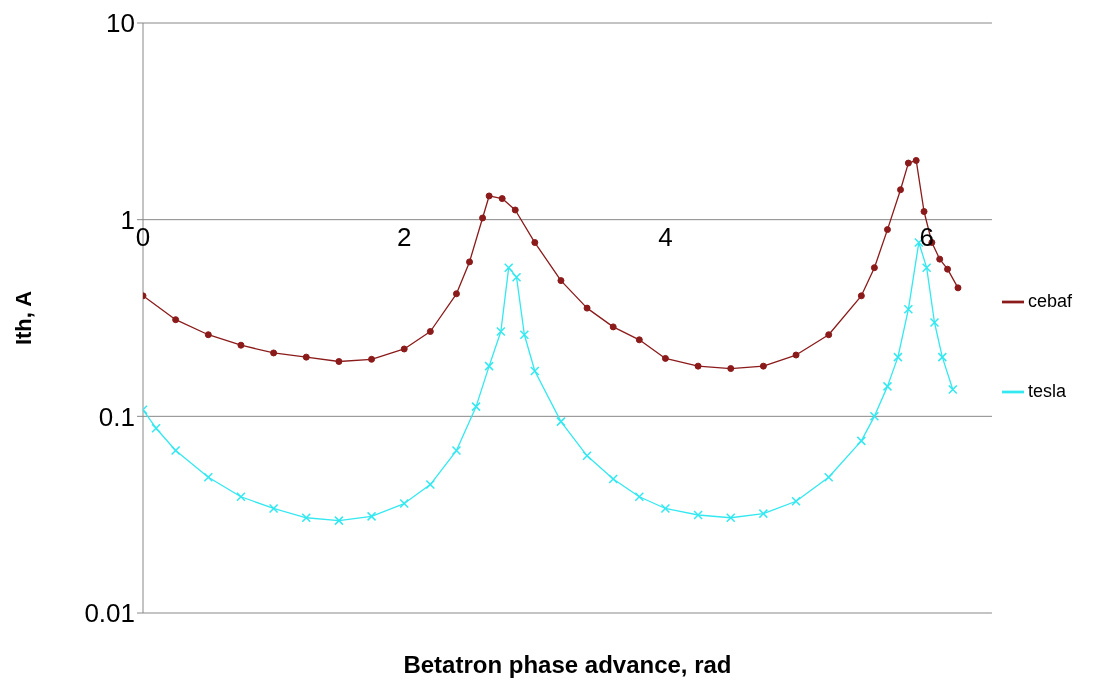 This screenshot has width=1100, height=691. I want to click on legend-label: tesla, so click(1046, 390).